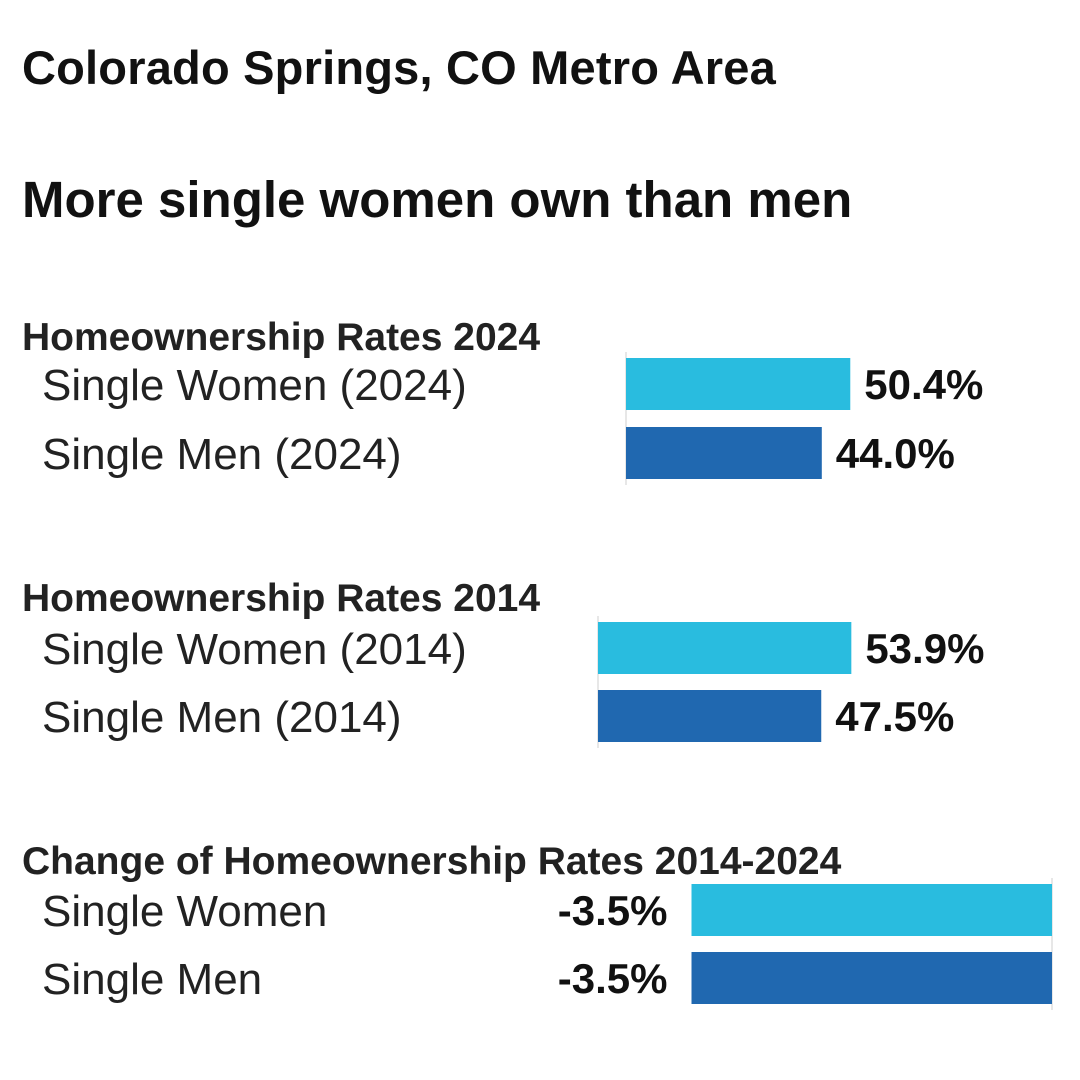 This screenshot has width=1080, height=1080. Describe the element at coordinates (432, 861) in the screenshot. I see `section-title: Change of Homeownership Rates 2014-2024` at that location.